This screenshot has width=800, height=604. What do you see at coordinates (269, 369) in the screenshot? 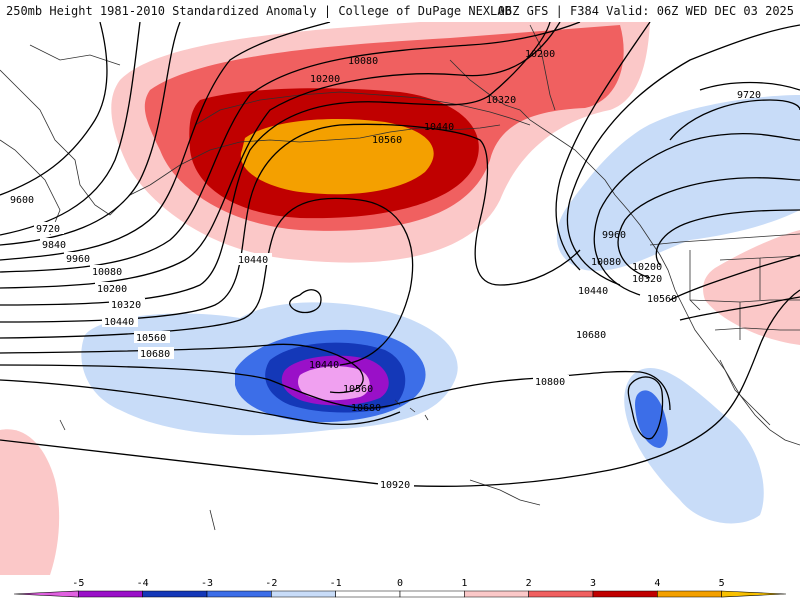
I see `negative-anomaly-central-pacific` at bounding box center [269, 369].